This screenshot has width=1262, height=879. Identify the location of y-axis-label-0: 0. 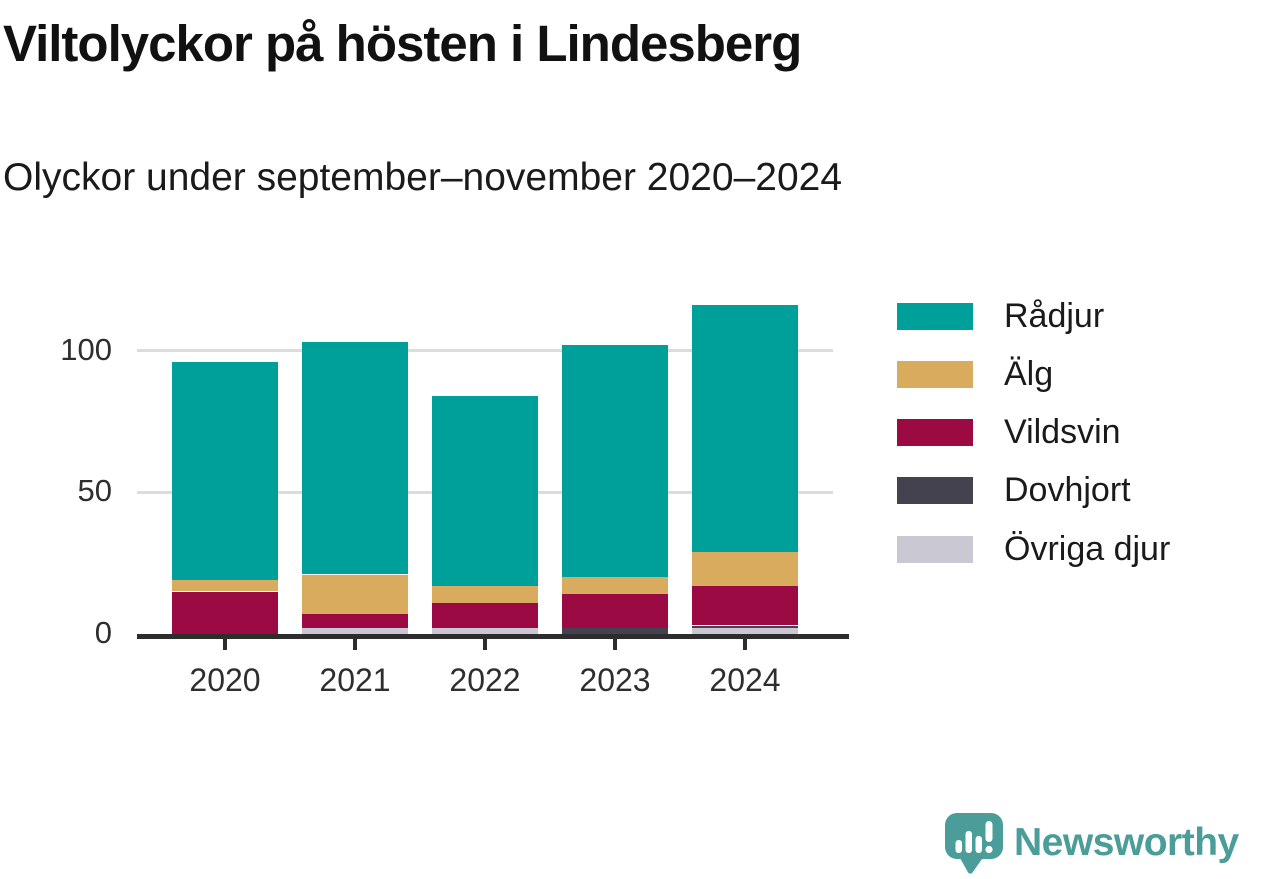
(103, 632).